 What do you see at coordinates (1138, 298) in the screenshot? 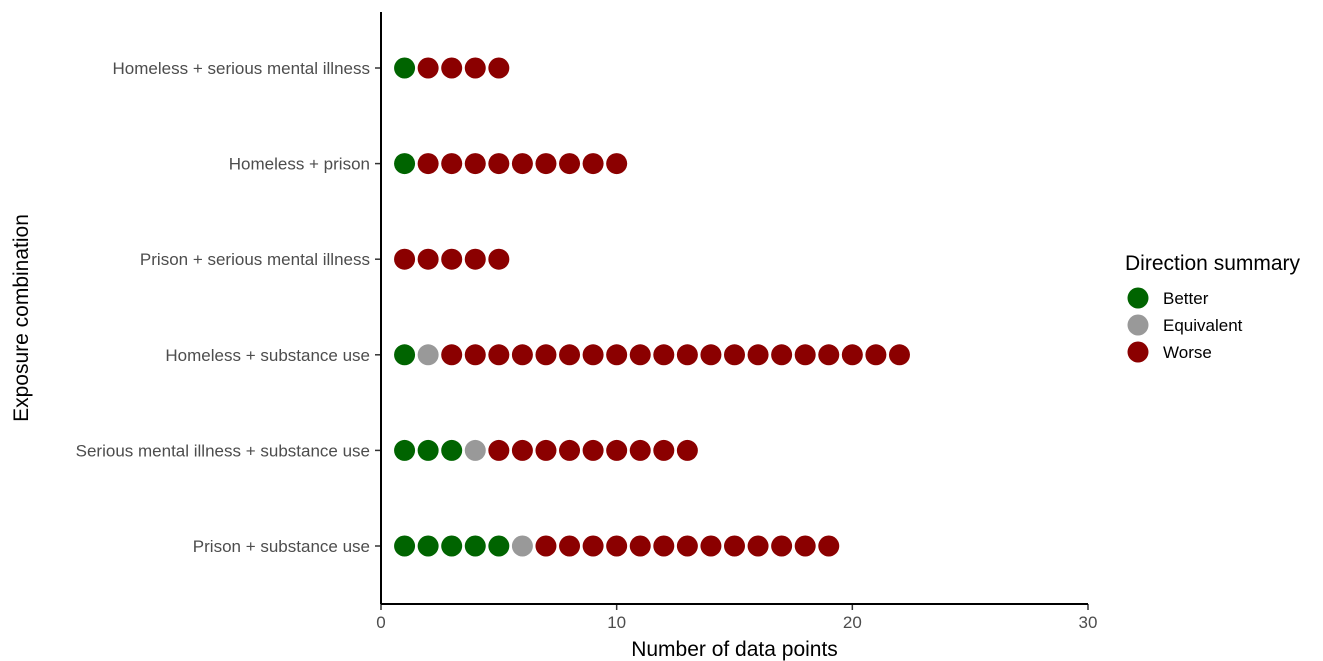
I see `legend-swatch-better` at bounding box center [1138, 298].